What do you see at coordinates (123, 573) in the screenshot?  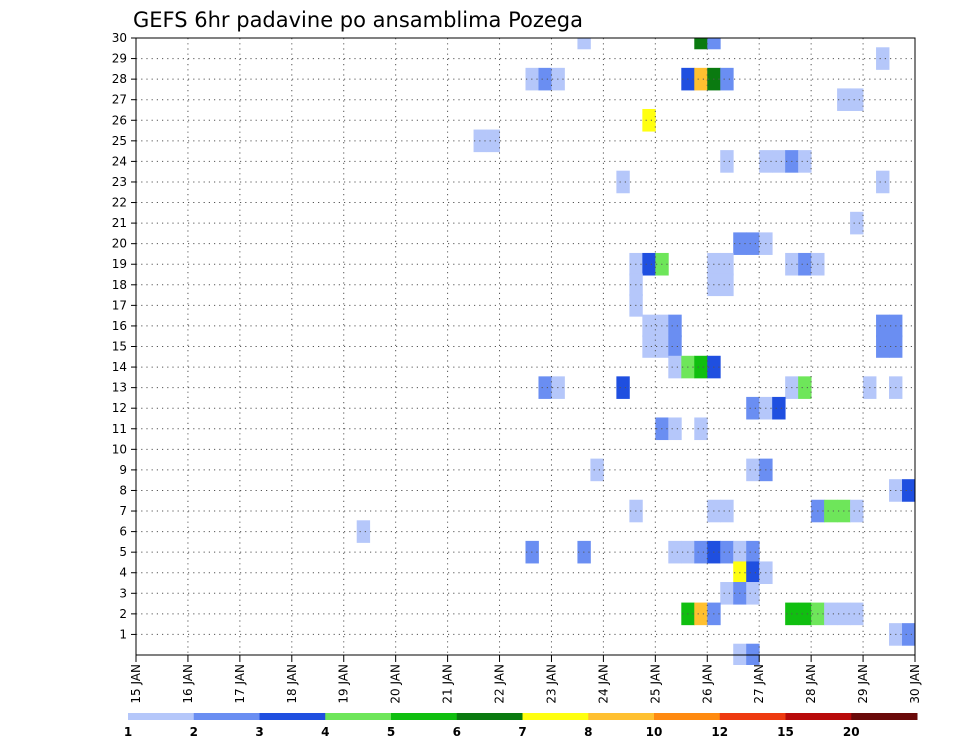 I see `y-tick-label: 4` at bounding box center [123, 573].